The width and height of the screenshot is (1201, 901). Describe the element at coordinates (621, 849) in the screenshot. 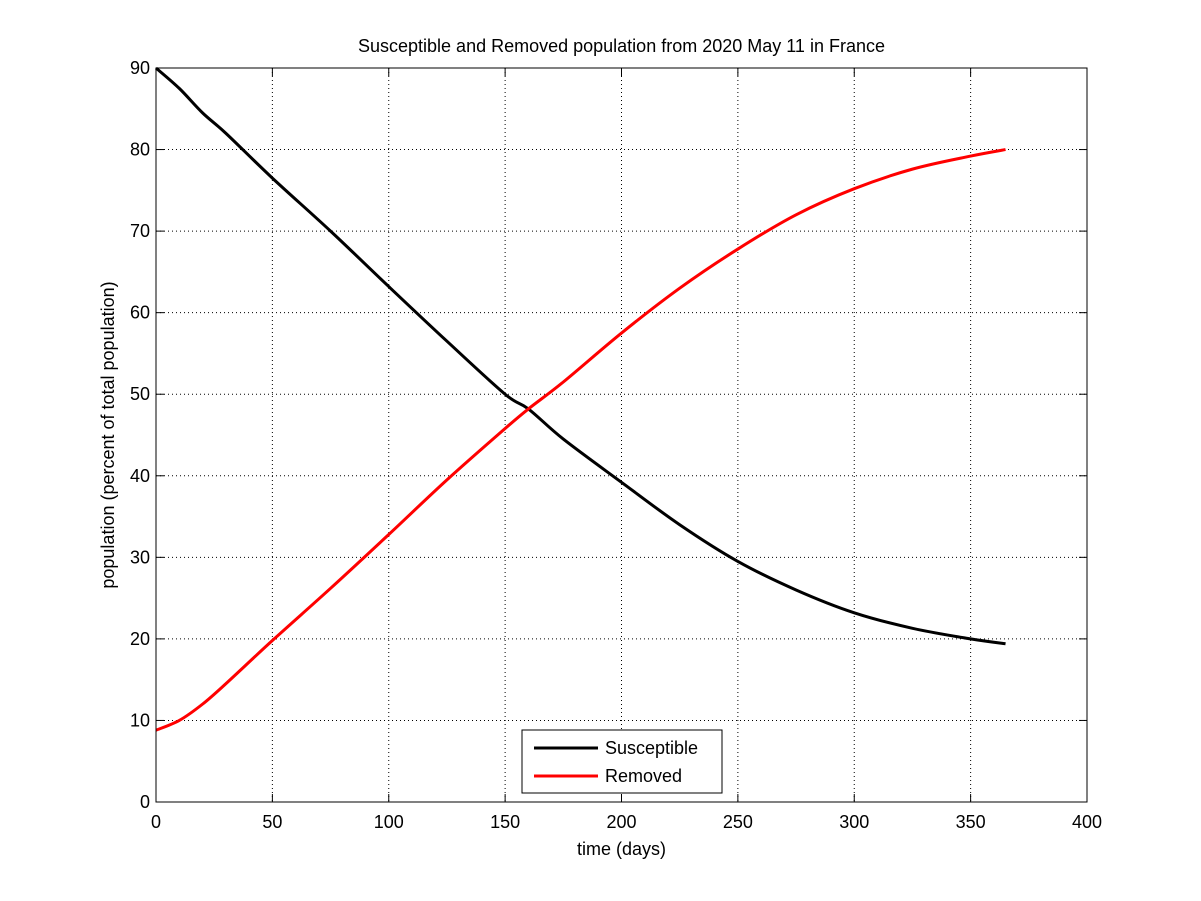

I see `x-axis-label: time (days)` at that location.